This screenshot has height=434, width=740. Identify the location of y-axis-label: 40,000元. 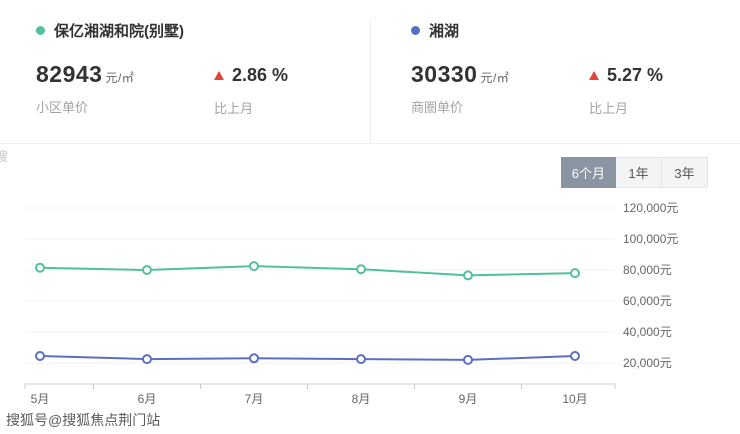
(647, 332).